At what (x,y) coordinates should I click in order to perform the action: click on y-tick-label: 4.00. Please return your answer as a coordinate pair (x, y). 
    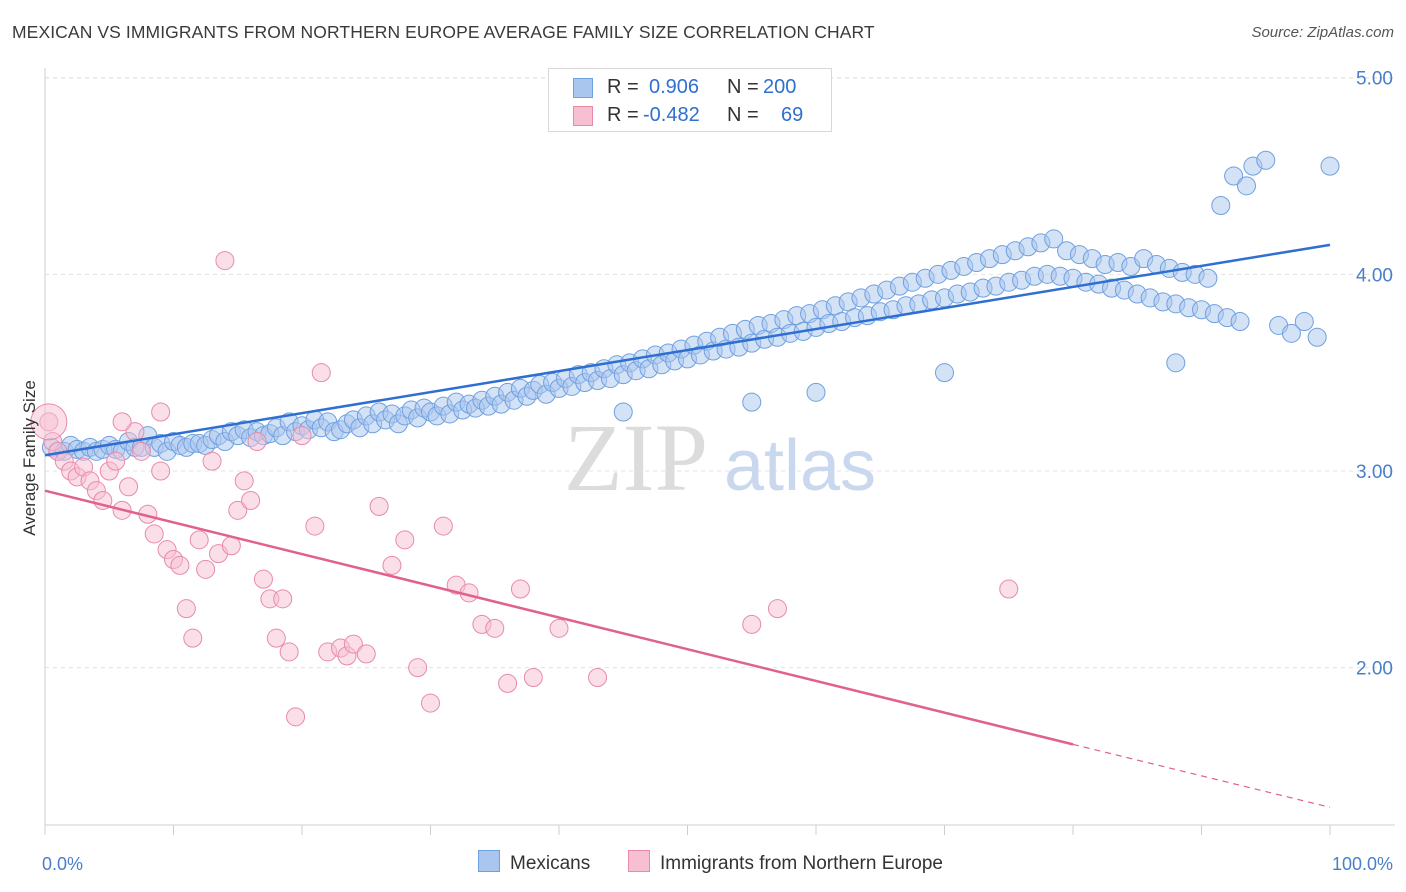
    Looking at the image, I should click on (1374, 275).